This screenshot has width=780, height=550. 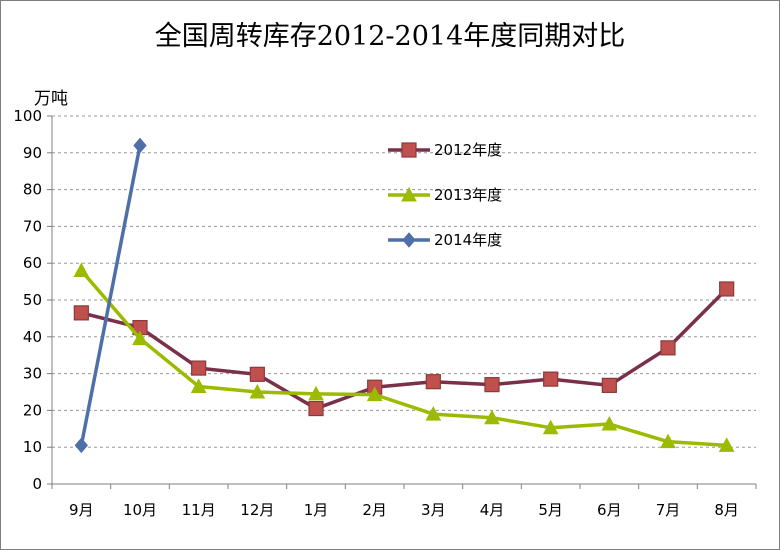 What do you see at coordinates (32, 447) in the screenshot?
I see `y-tick-label: 10` at bounding box center [32, 447].